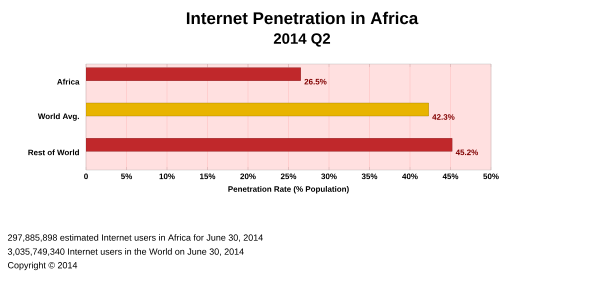  Describe the element at coordinates (302, 18) in the screenshot. I see `chart-title: Internet Penetration in Africa` at that location.